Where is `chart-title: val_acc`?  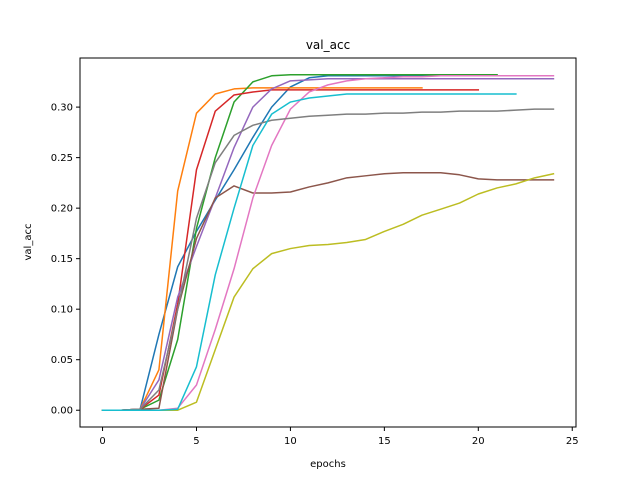 chart-title: val_acc is located at coordinates (328, 45).